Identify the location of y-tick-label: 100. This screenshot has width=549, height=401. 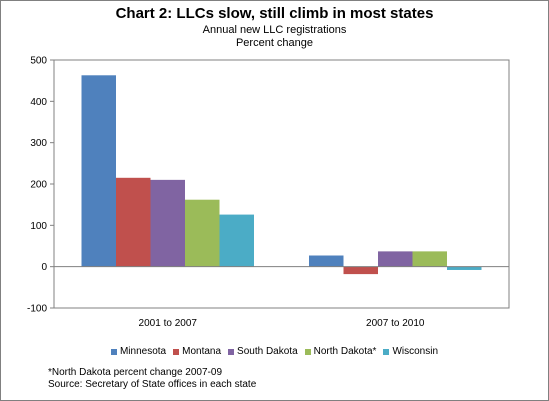
(38, 226).